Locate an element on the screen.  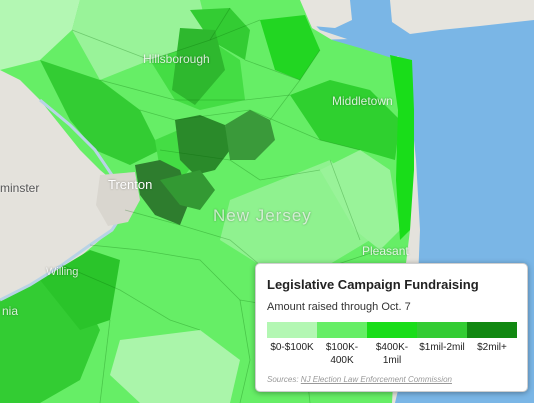
top-right-land is located at coordinates (462, 17).